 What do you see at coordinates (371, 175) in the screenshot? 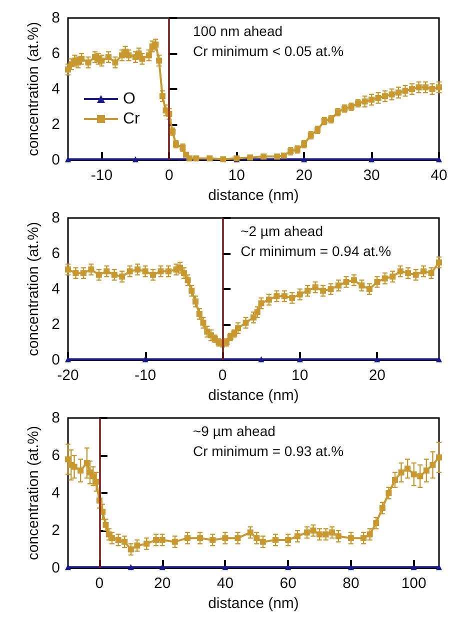
I see `x-tick-label: 30` at bounding box center [371, 175].